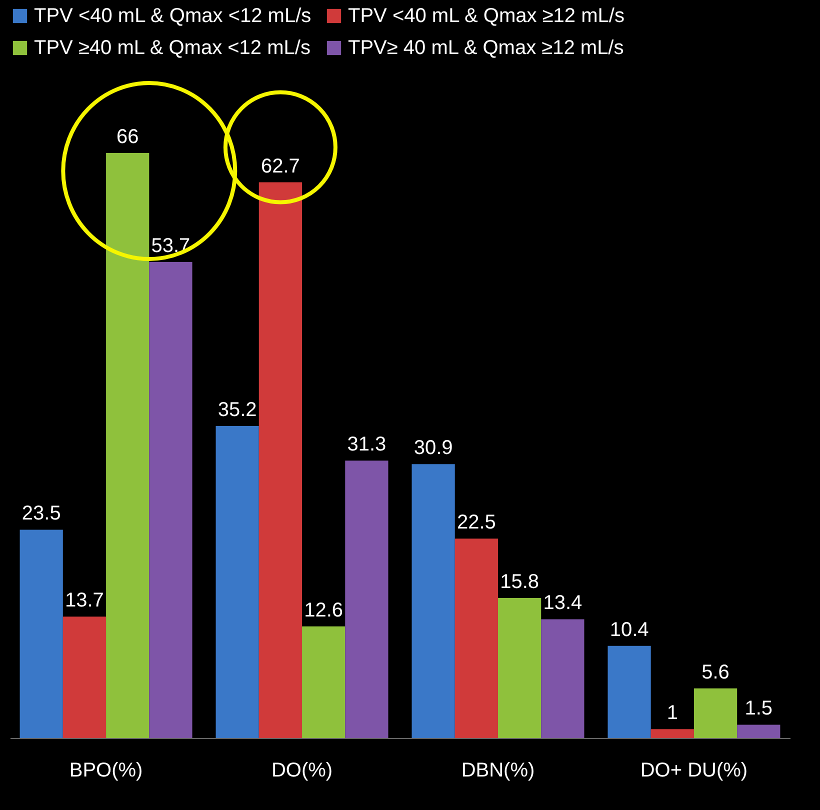 The height and width of the screenshot is (810, 820). What do you see at coordinates (486, 48) in the screenshot?
I see `legend-label: TPV≥ 40 mL & Qmax ≥12 mL/s` at bounding box center [486, 48].